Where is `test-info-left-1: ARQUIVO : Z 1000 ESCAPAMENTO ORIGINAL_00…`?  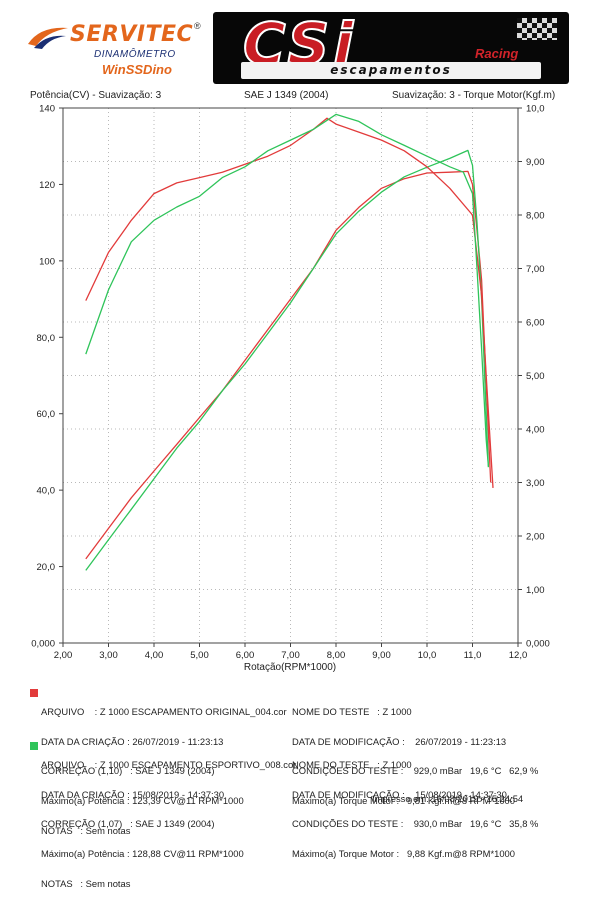
test-info-left-1: ARQUIVO : Z 1000 ESCAPAMENTO ORIGINAL_00… is located at coordinates (164, 767).